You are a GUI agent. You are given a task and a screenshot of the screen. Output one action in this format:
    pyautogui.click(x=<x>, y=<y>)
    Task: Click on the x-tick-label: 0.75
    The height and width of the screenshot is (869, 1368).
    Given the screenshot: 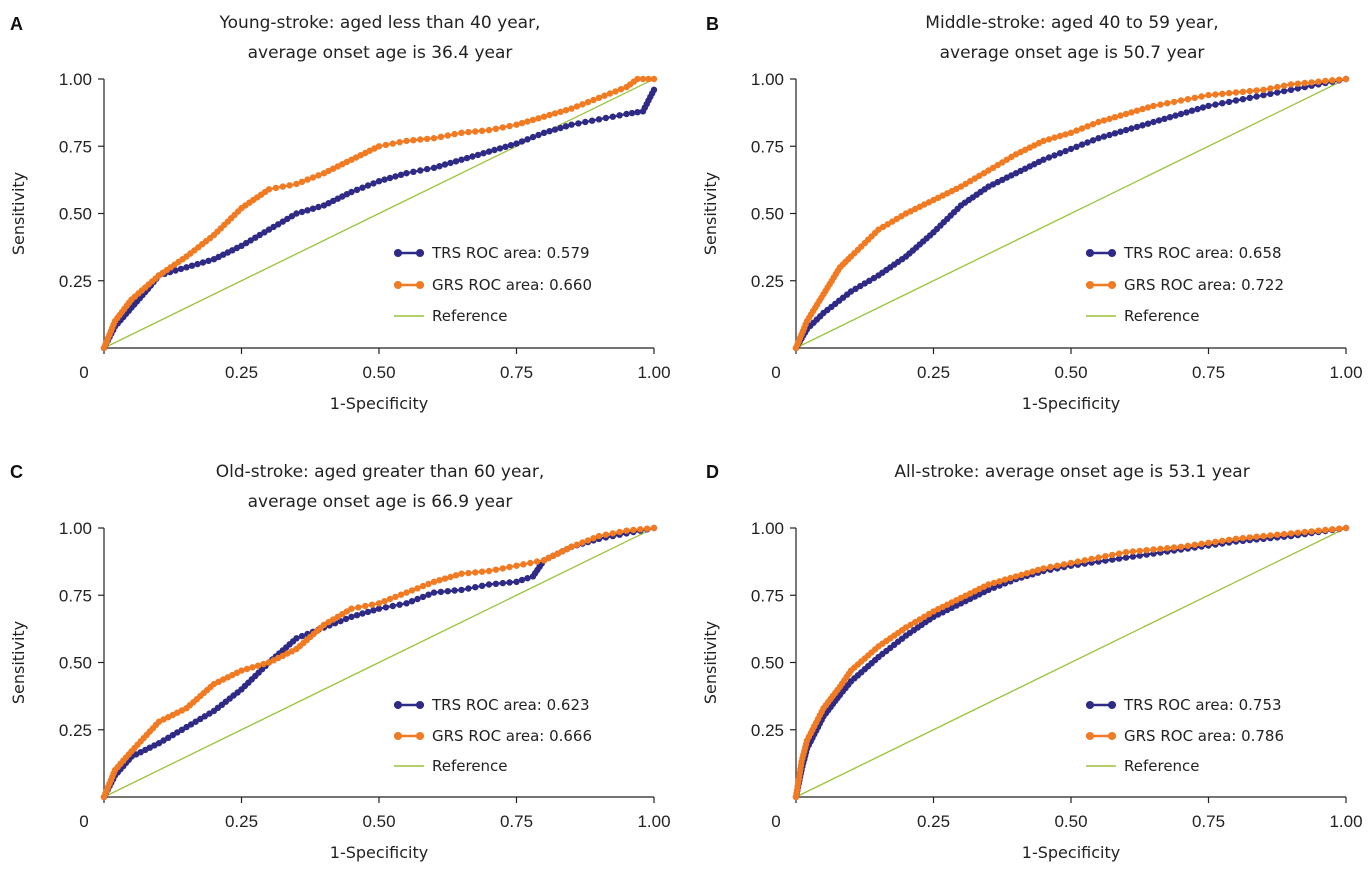 What is the action you would take?
    pyautogui.click(x=1208, y=821)
    